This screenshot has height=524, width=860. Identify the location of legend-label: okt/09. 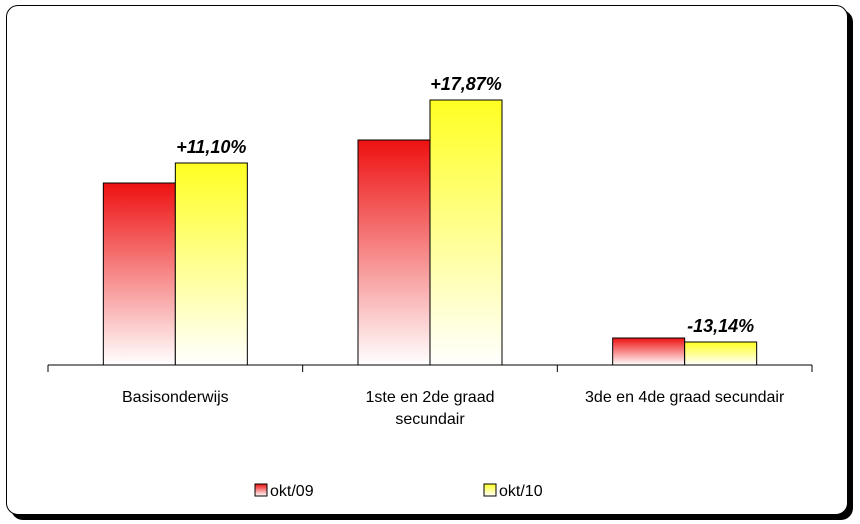
(292, 491).